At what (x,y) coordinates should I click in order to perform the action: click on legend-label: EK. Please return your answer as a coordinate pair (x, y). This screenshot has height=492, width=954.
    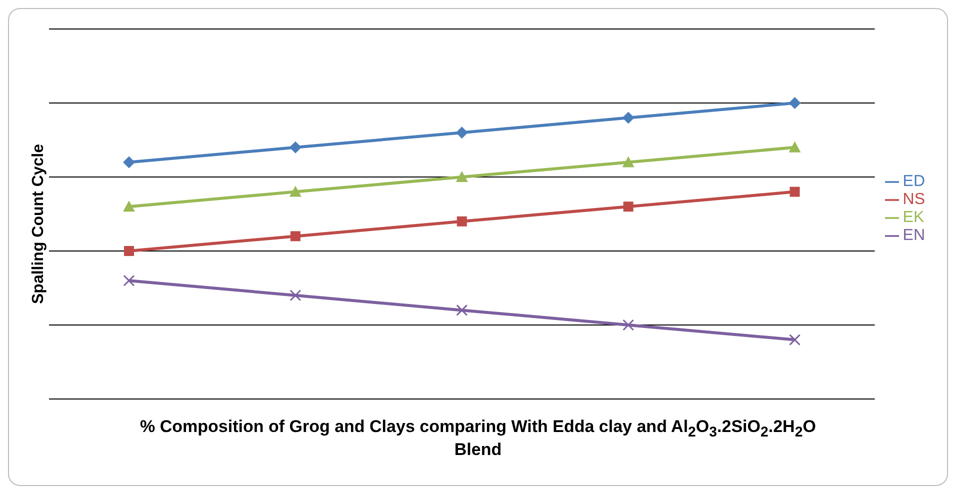
    Looking at the image, I should click on (913, 217).